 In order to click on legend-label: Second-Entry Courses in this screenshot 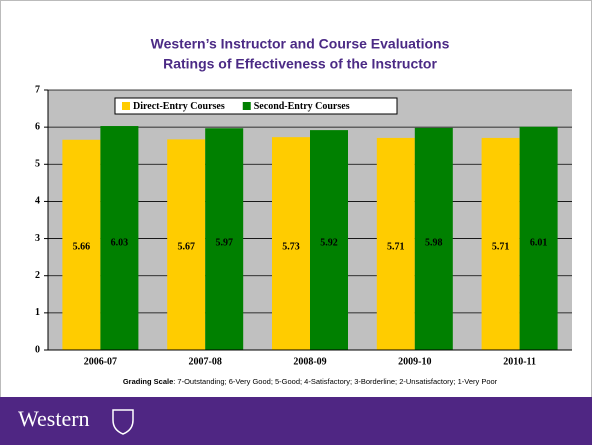, I will do `click(302, 106)`.